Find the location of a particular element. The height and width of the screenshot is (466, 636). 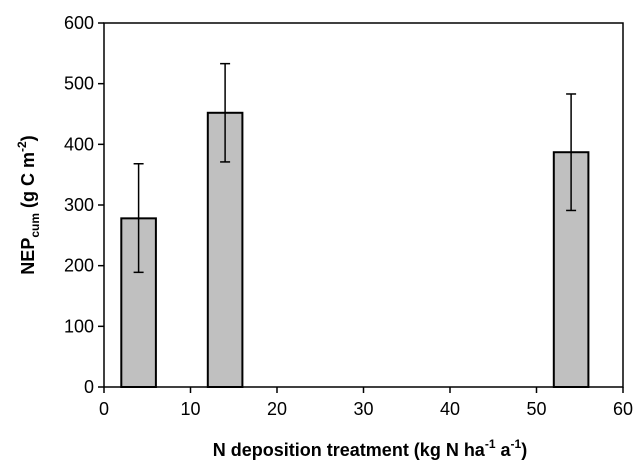

x-tick-label: 30 is located at coordinates (363, 409).